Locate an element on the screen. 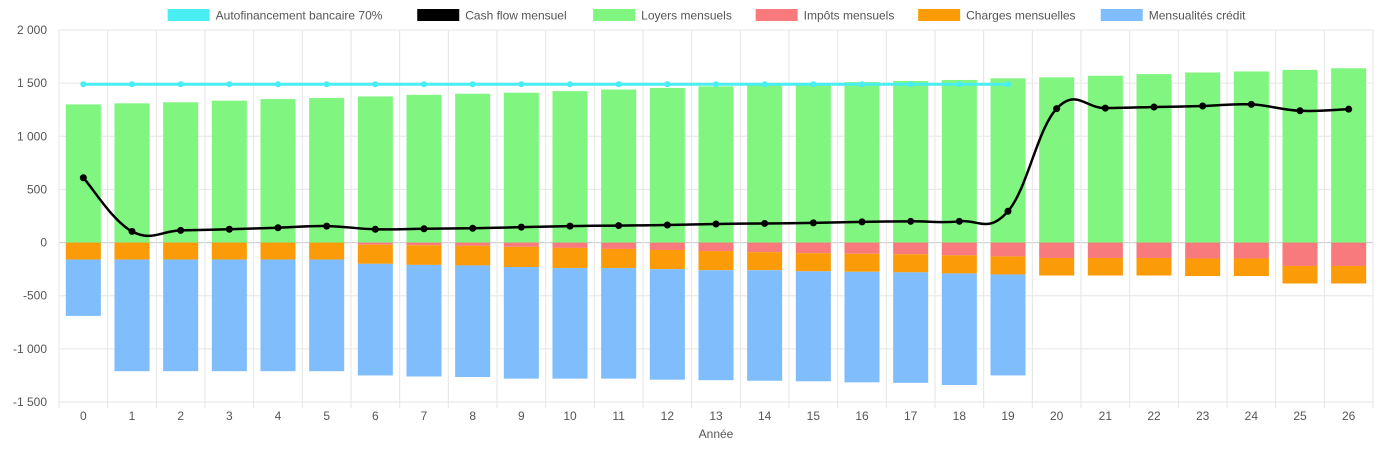  y-tick-label: 1 000 is located at coordinates (32, 136).